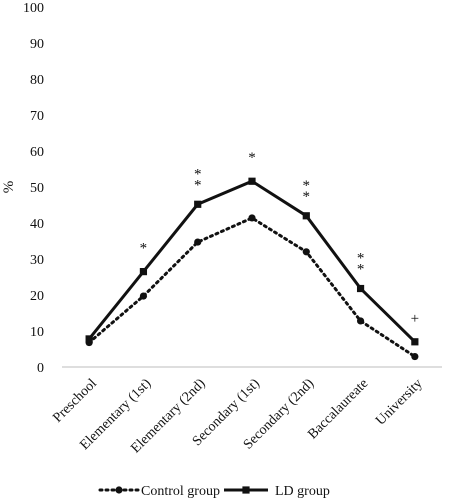 The width and height of the screenshot is (451, 500). I want to click on significance-marker: +, so click(415, 319).